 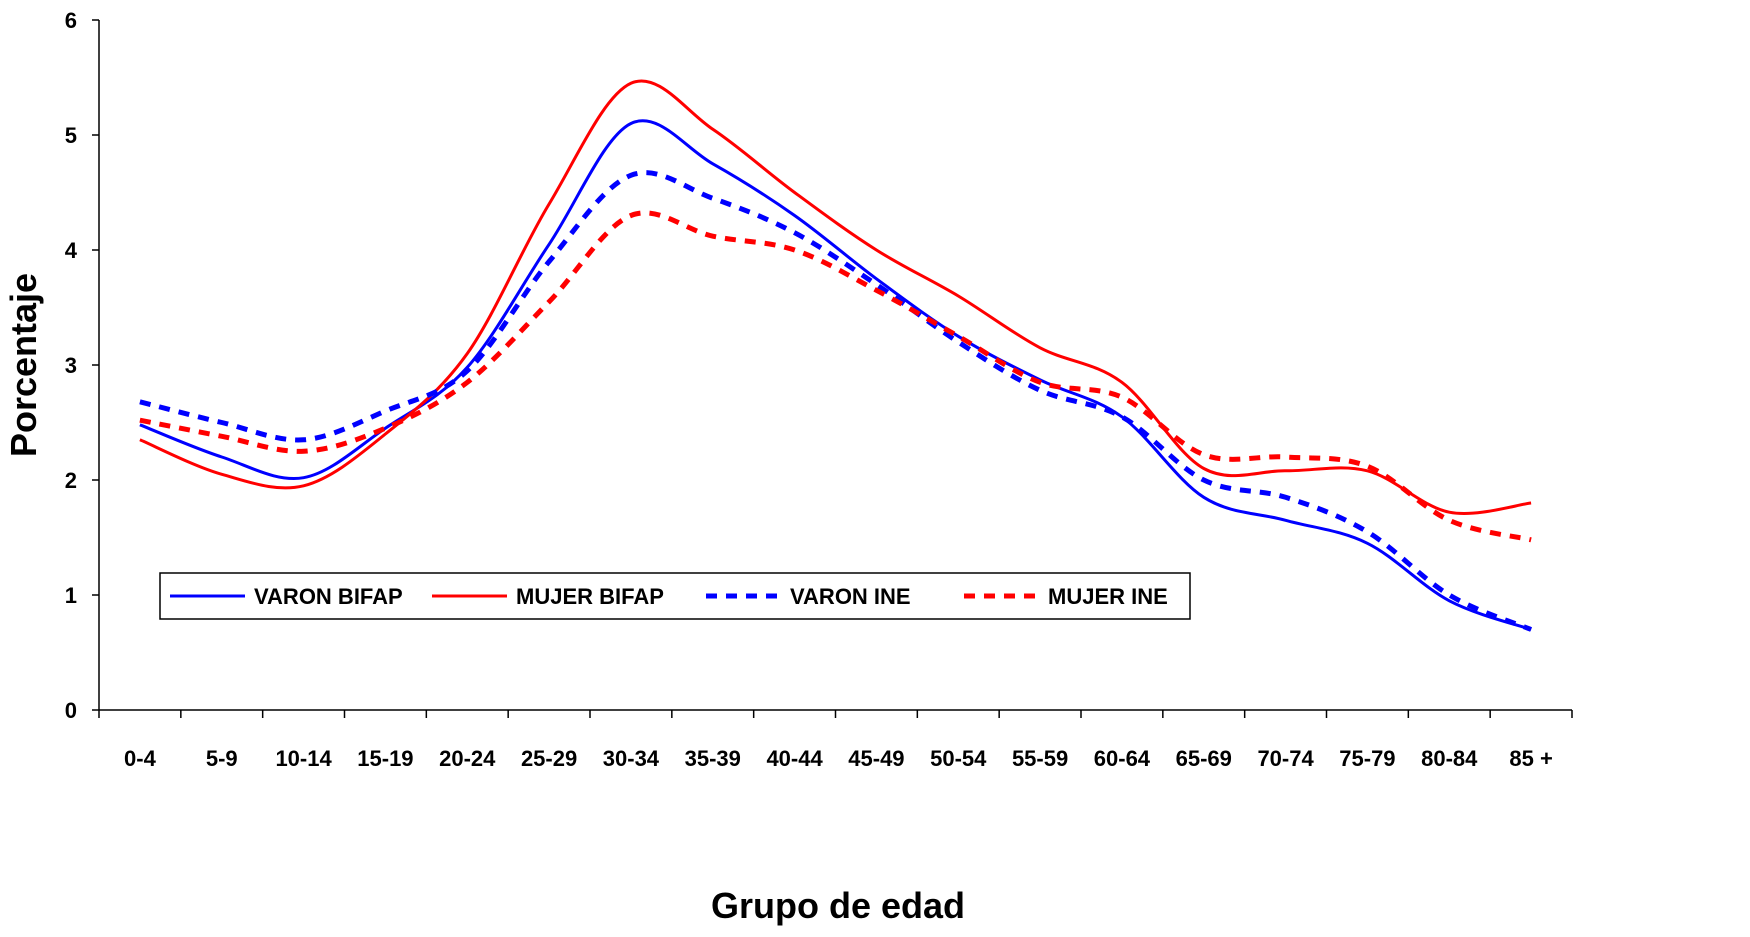 I want to click on x-tick-label: 20-24, so click(x=467, y=758).